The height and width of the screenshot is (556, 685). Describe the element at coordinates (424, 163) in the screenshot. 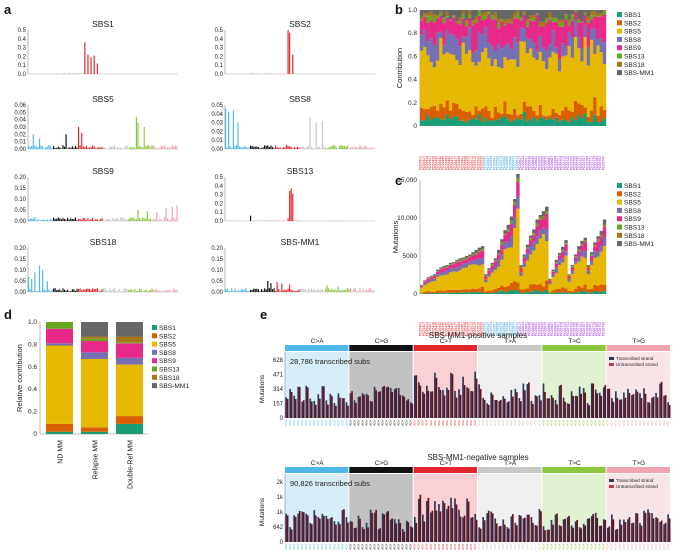

I see `b-xlabel: PD26407` at that location.